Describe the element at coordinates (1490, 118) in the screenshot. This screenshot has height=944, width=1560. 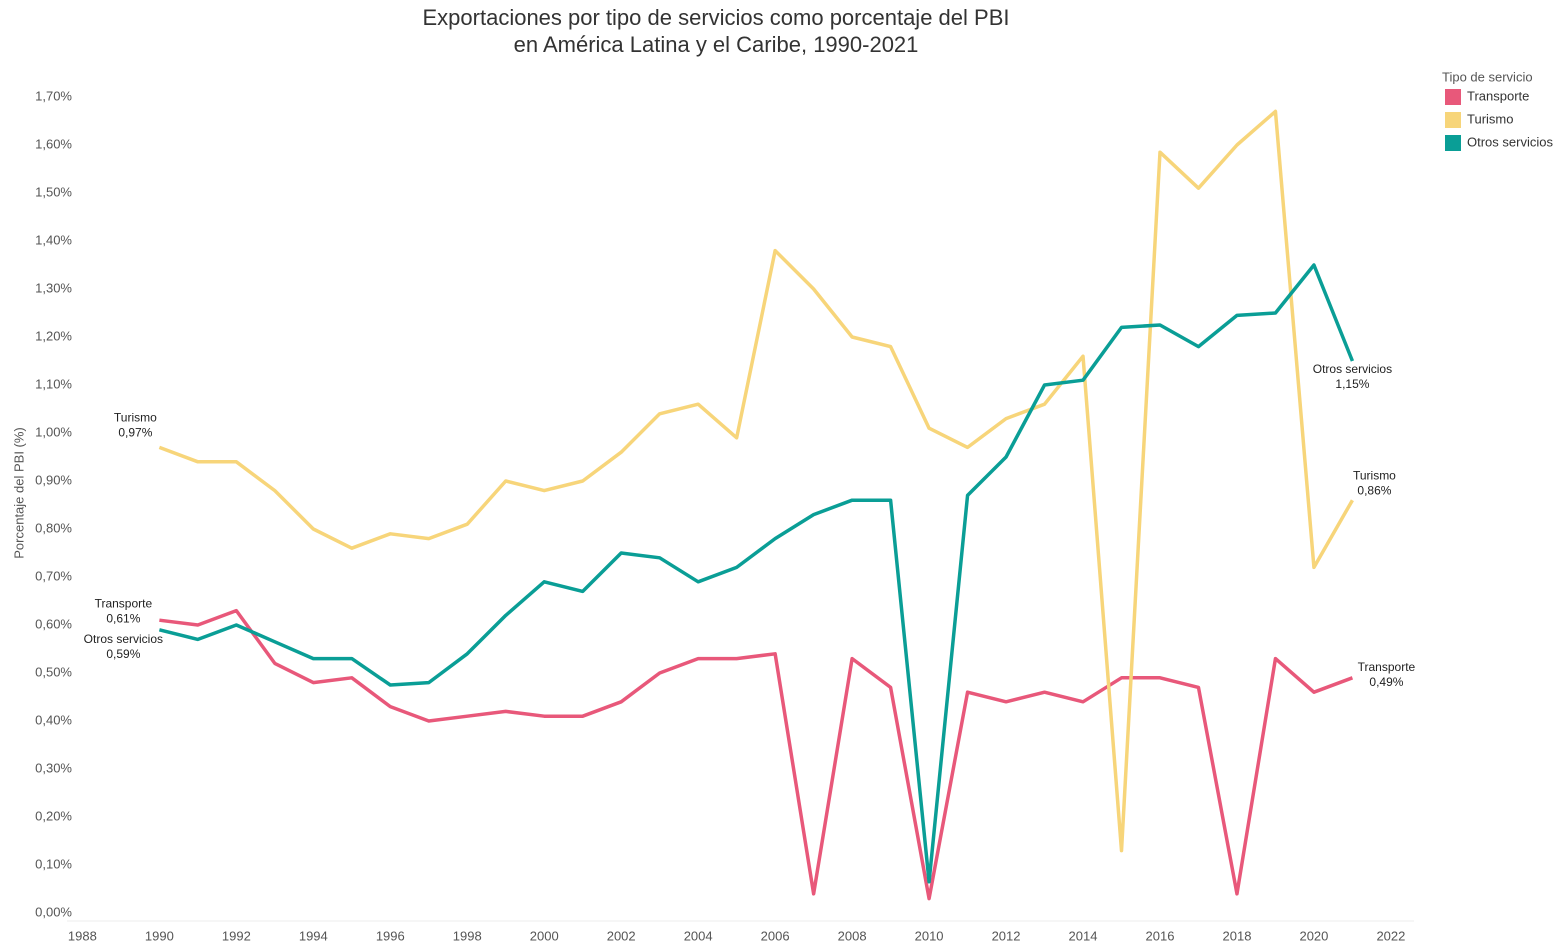
I see `legend-label: Turismo` at that location.